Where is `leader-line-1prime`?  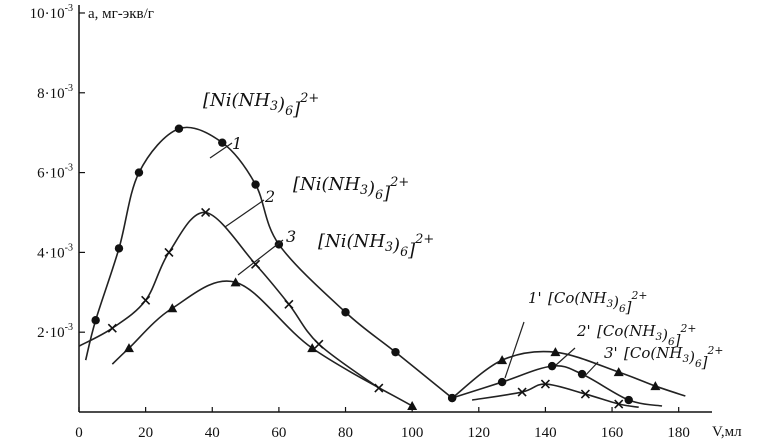 leader-line-1prime is located at coordinates (514, 350).